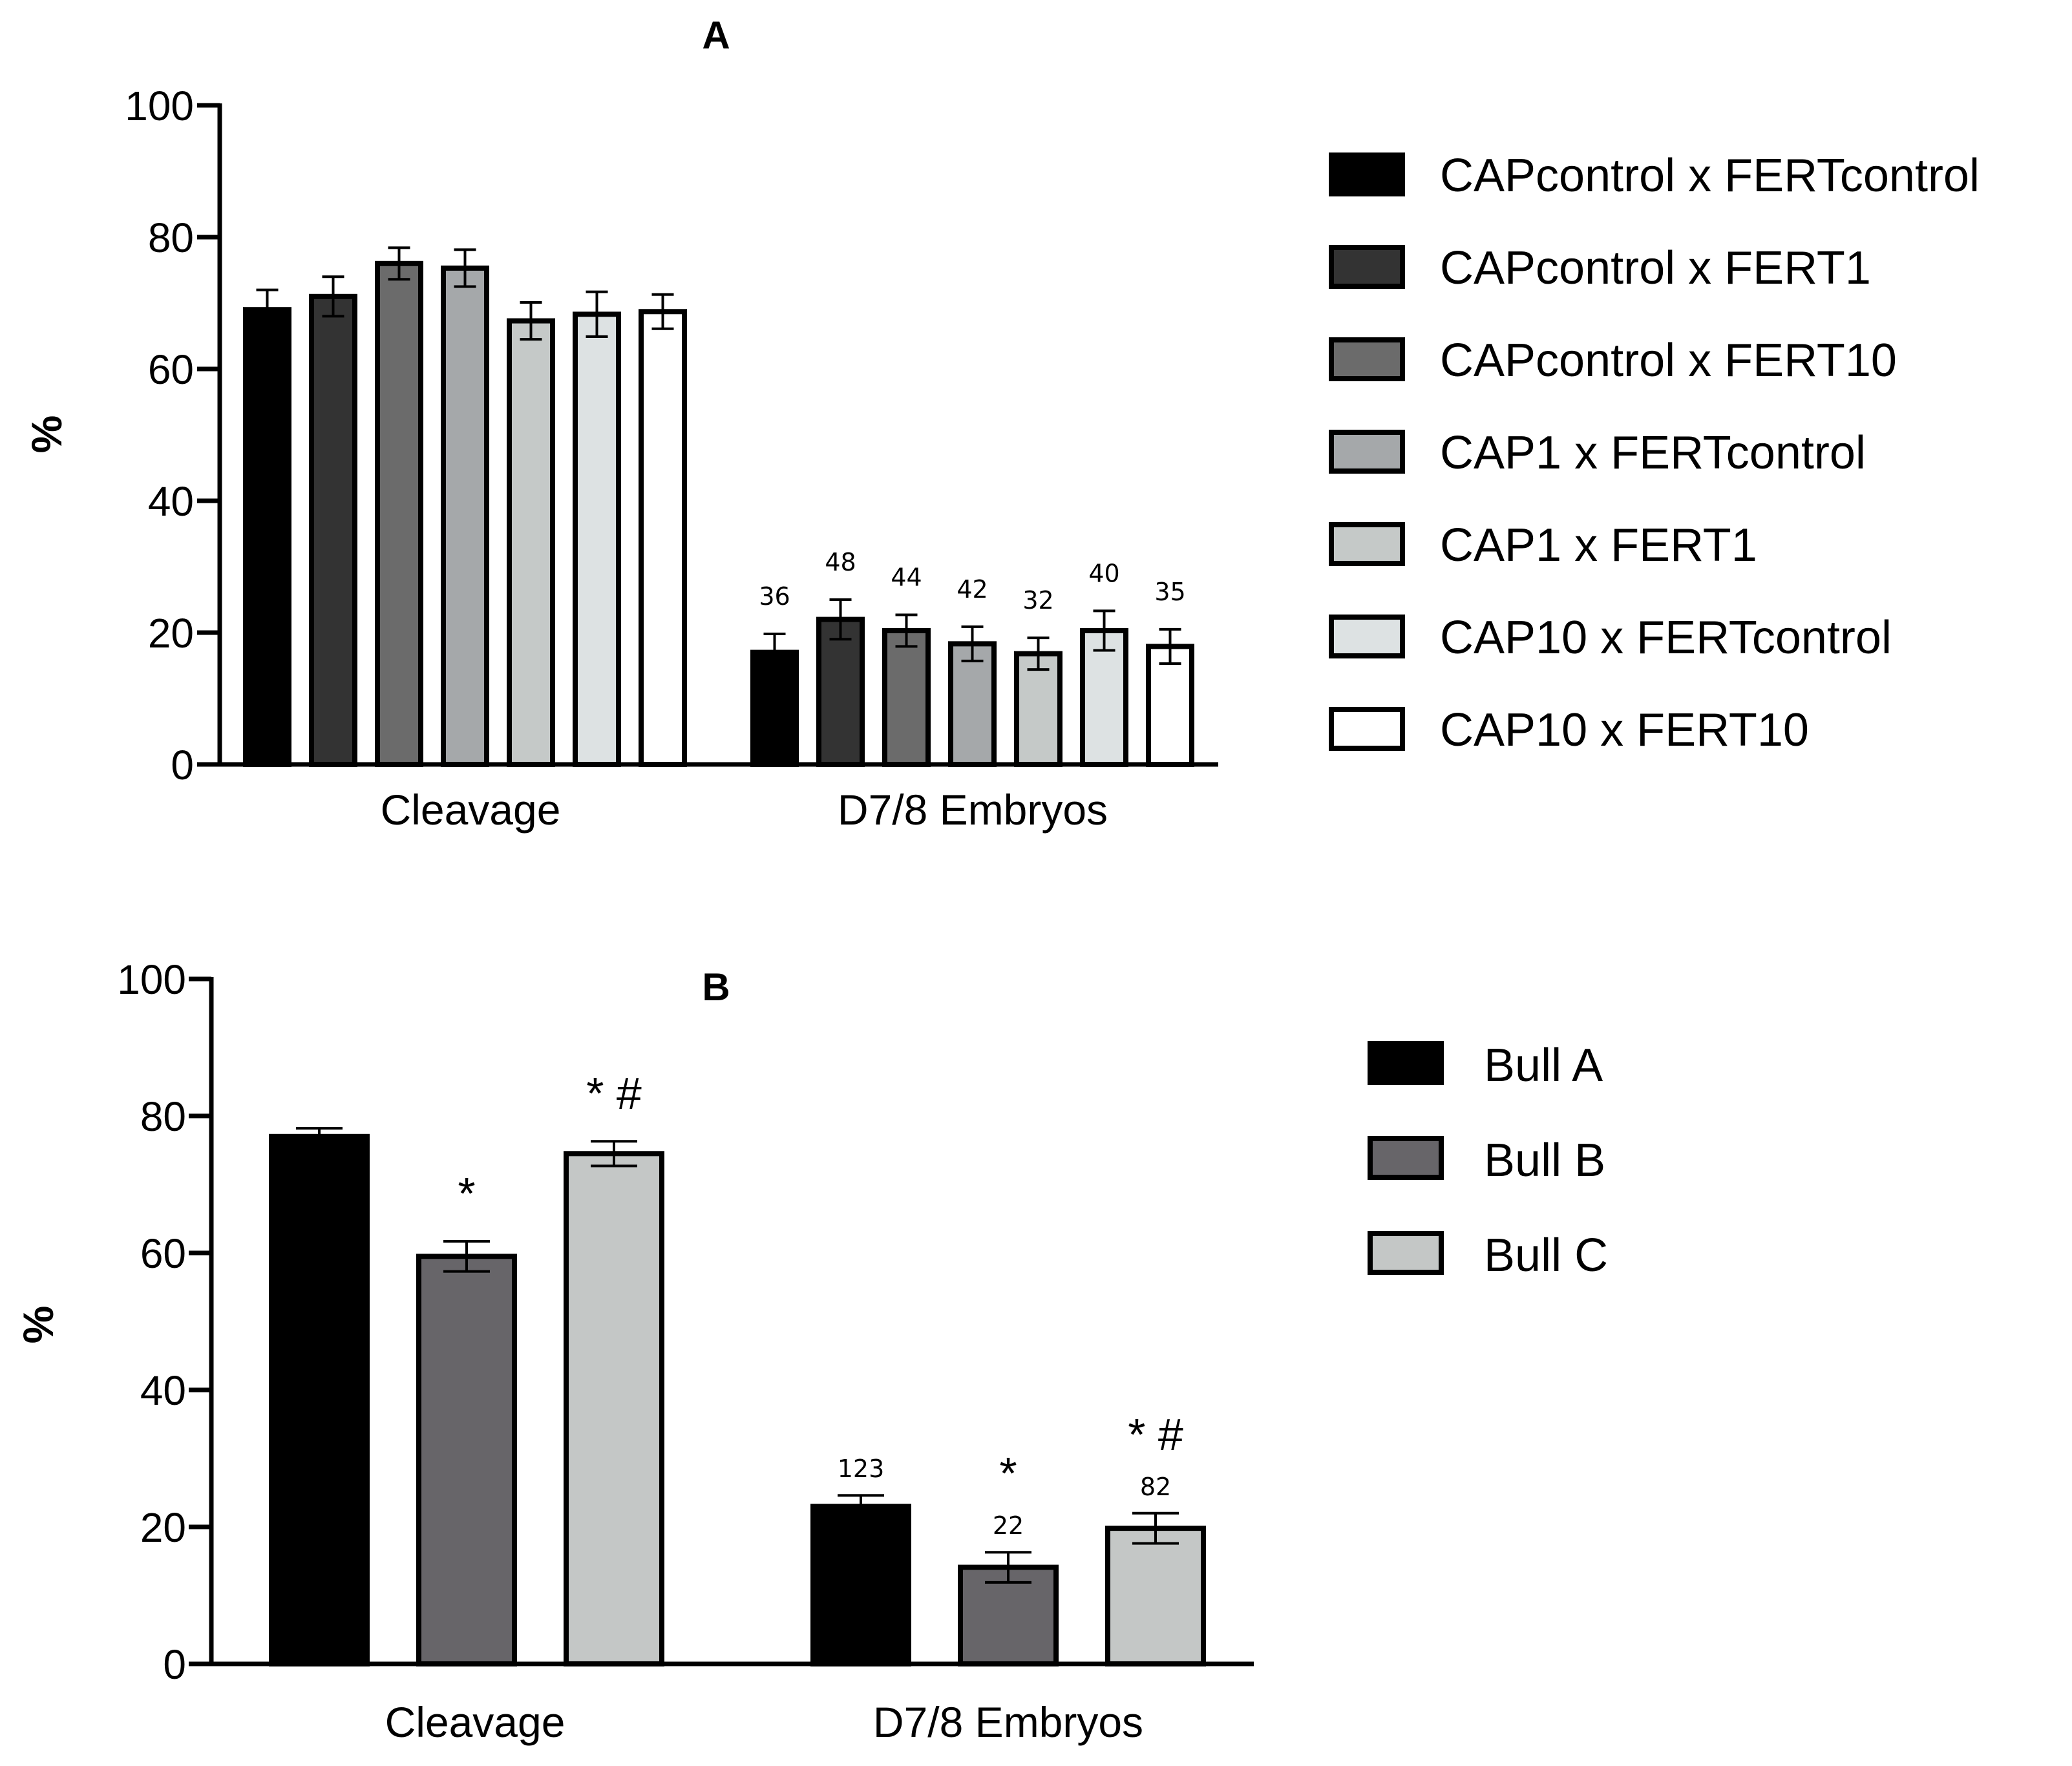  I want to click on panel-a-title: A, so click(716, 35).